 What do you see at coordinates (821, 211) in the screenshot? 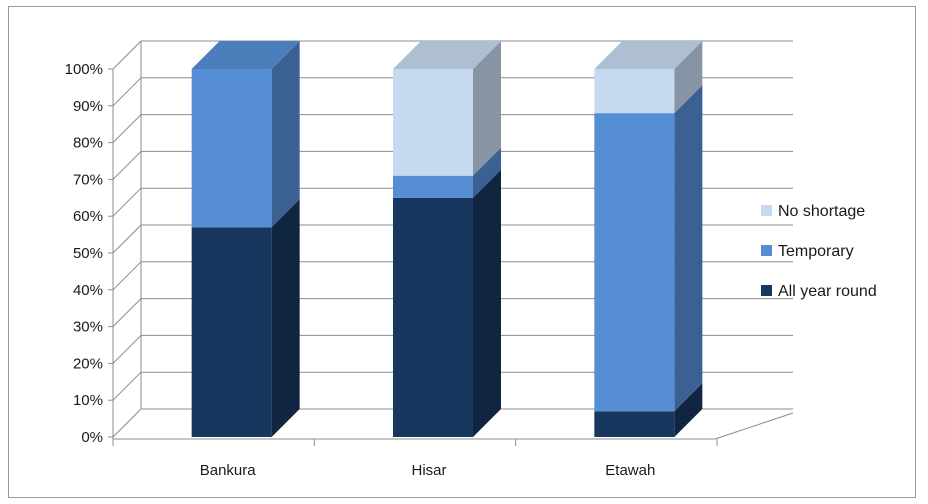
I see `legend-label: No shortage` at bounding box center [821, 211].